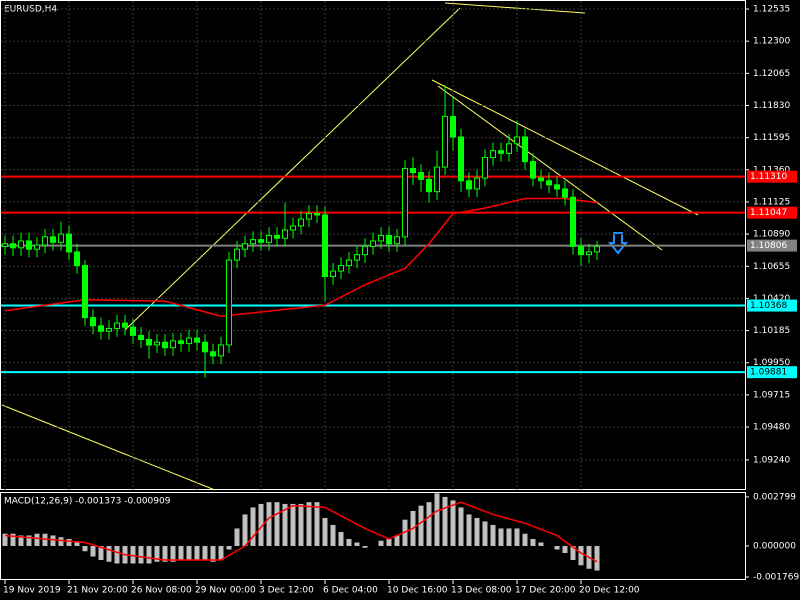 The width and height of the screenshot is (800, 600). What do you see at coordinates (771, 202) in the screenshot?
I see `y-tick-label: 1.11125` at bounding box center [771, 202].